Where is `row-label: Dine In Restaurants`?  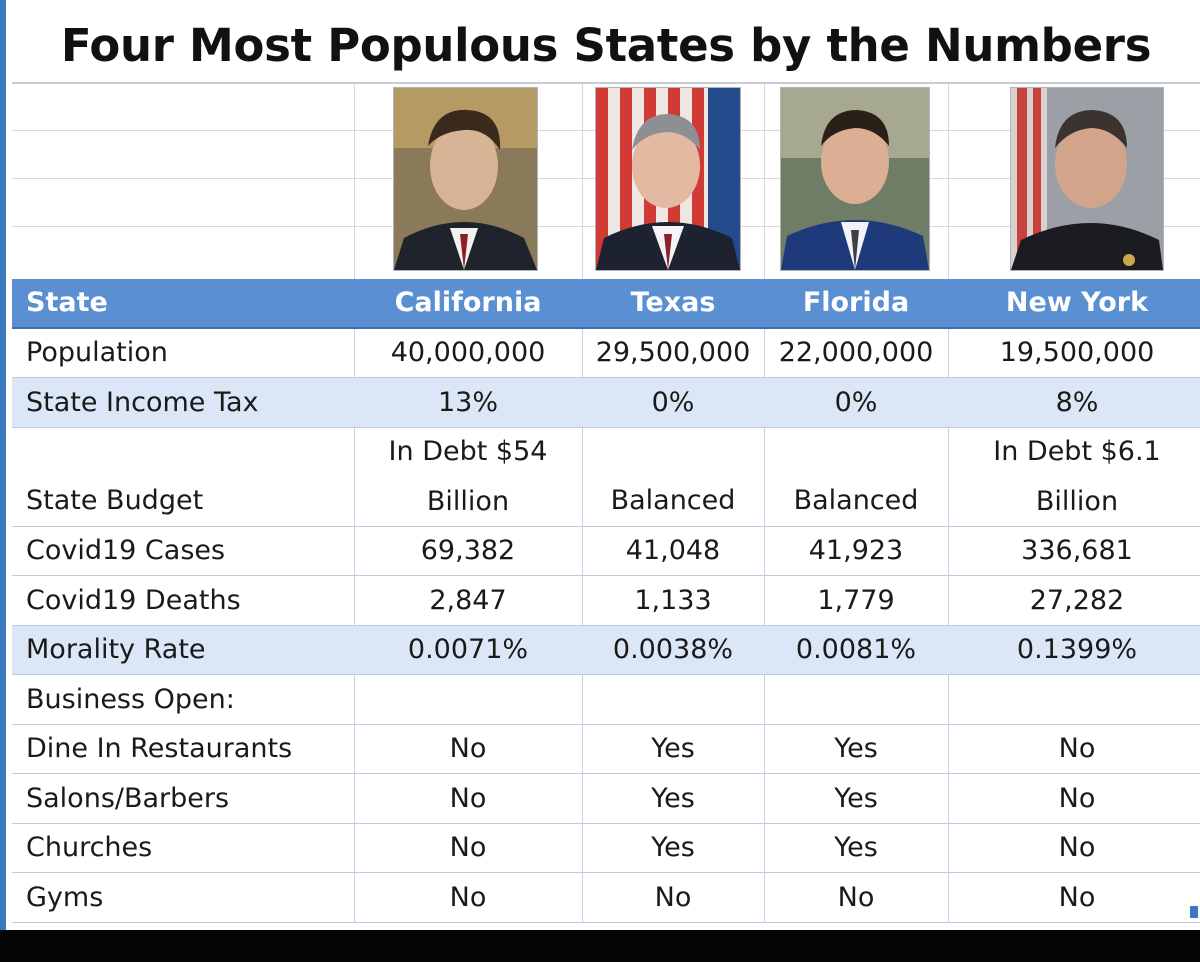
row-label: Dine In Restaurants is located at coordinates (159, 749).